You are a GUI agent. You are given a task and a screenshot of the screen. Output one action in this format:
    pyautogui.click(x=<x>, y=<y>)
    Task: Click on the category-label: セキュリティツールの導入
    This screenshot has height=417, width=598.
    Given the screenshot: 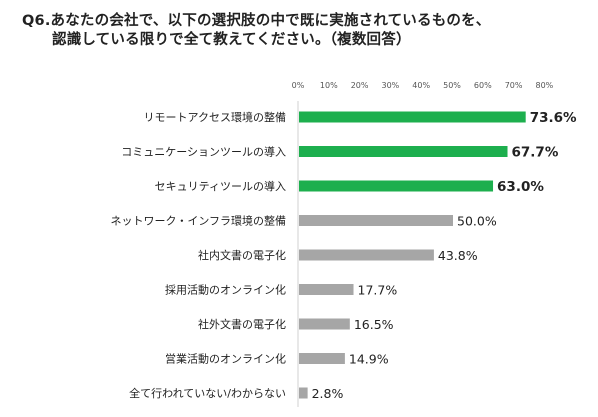 What is the action you would take?
    pyautogui.click(x=220, y=186)
    